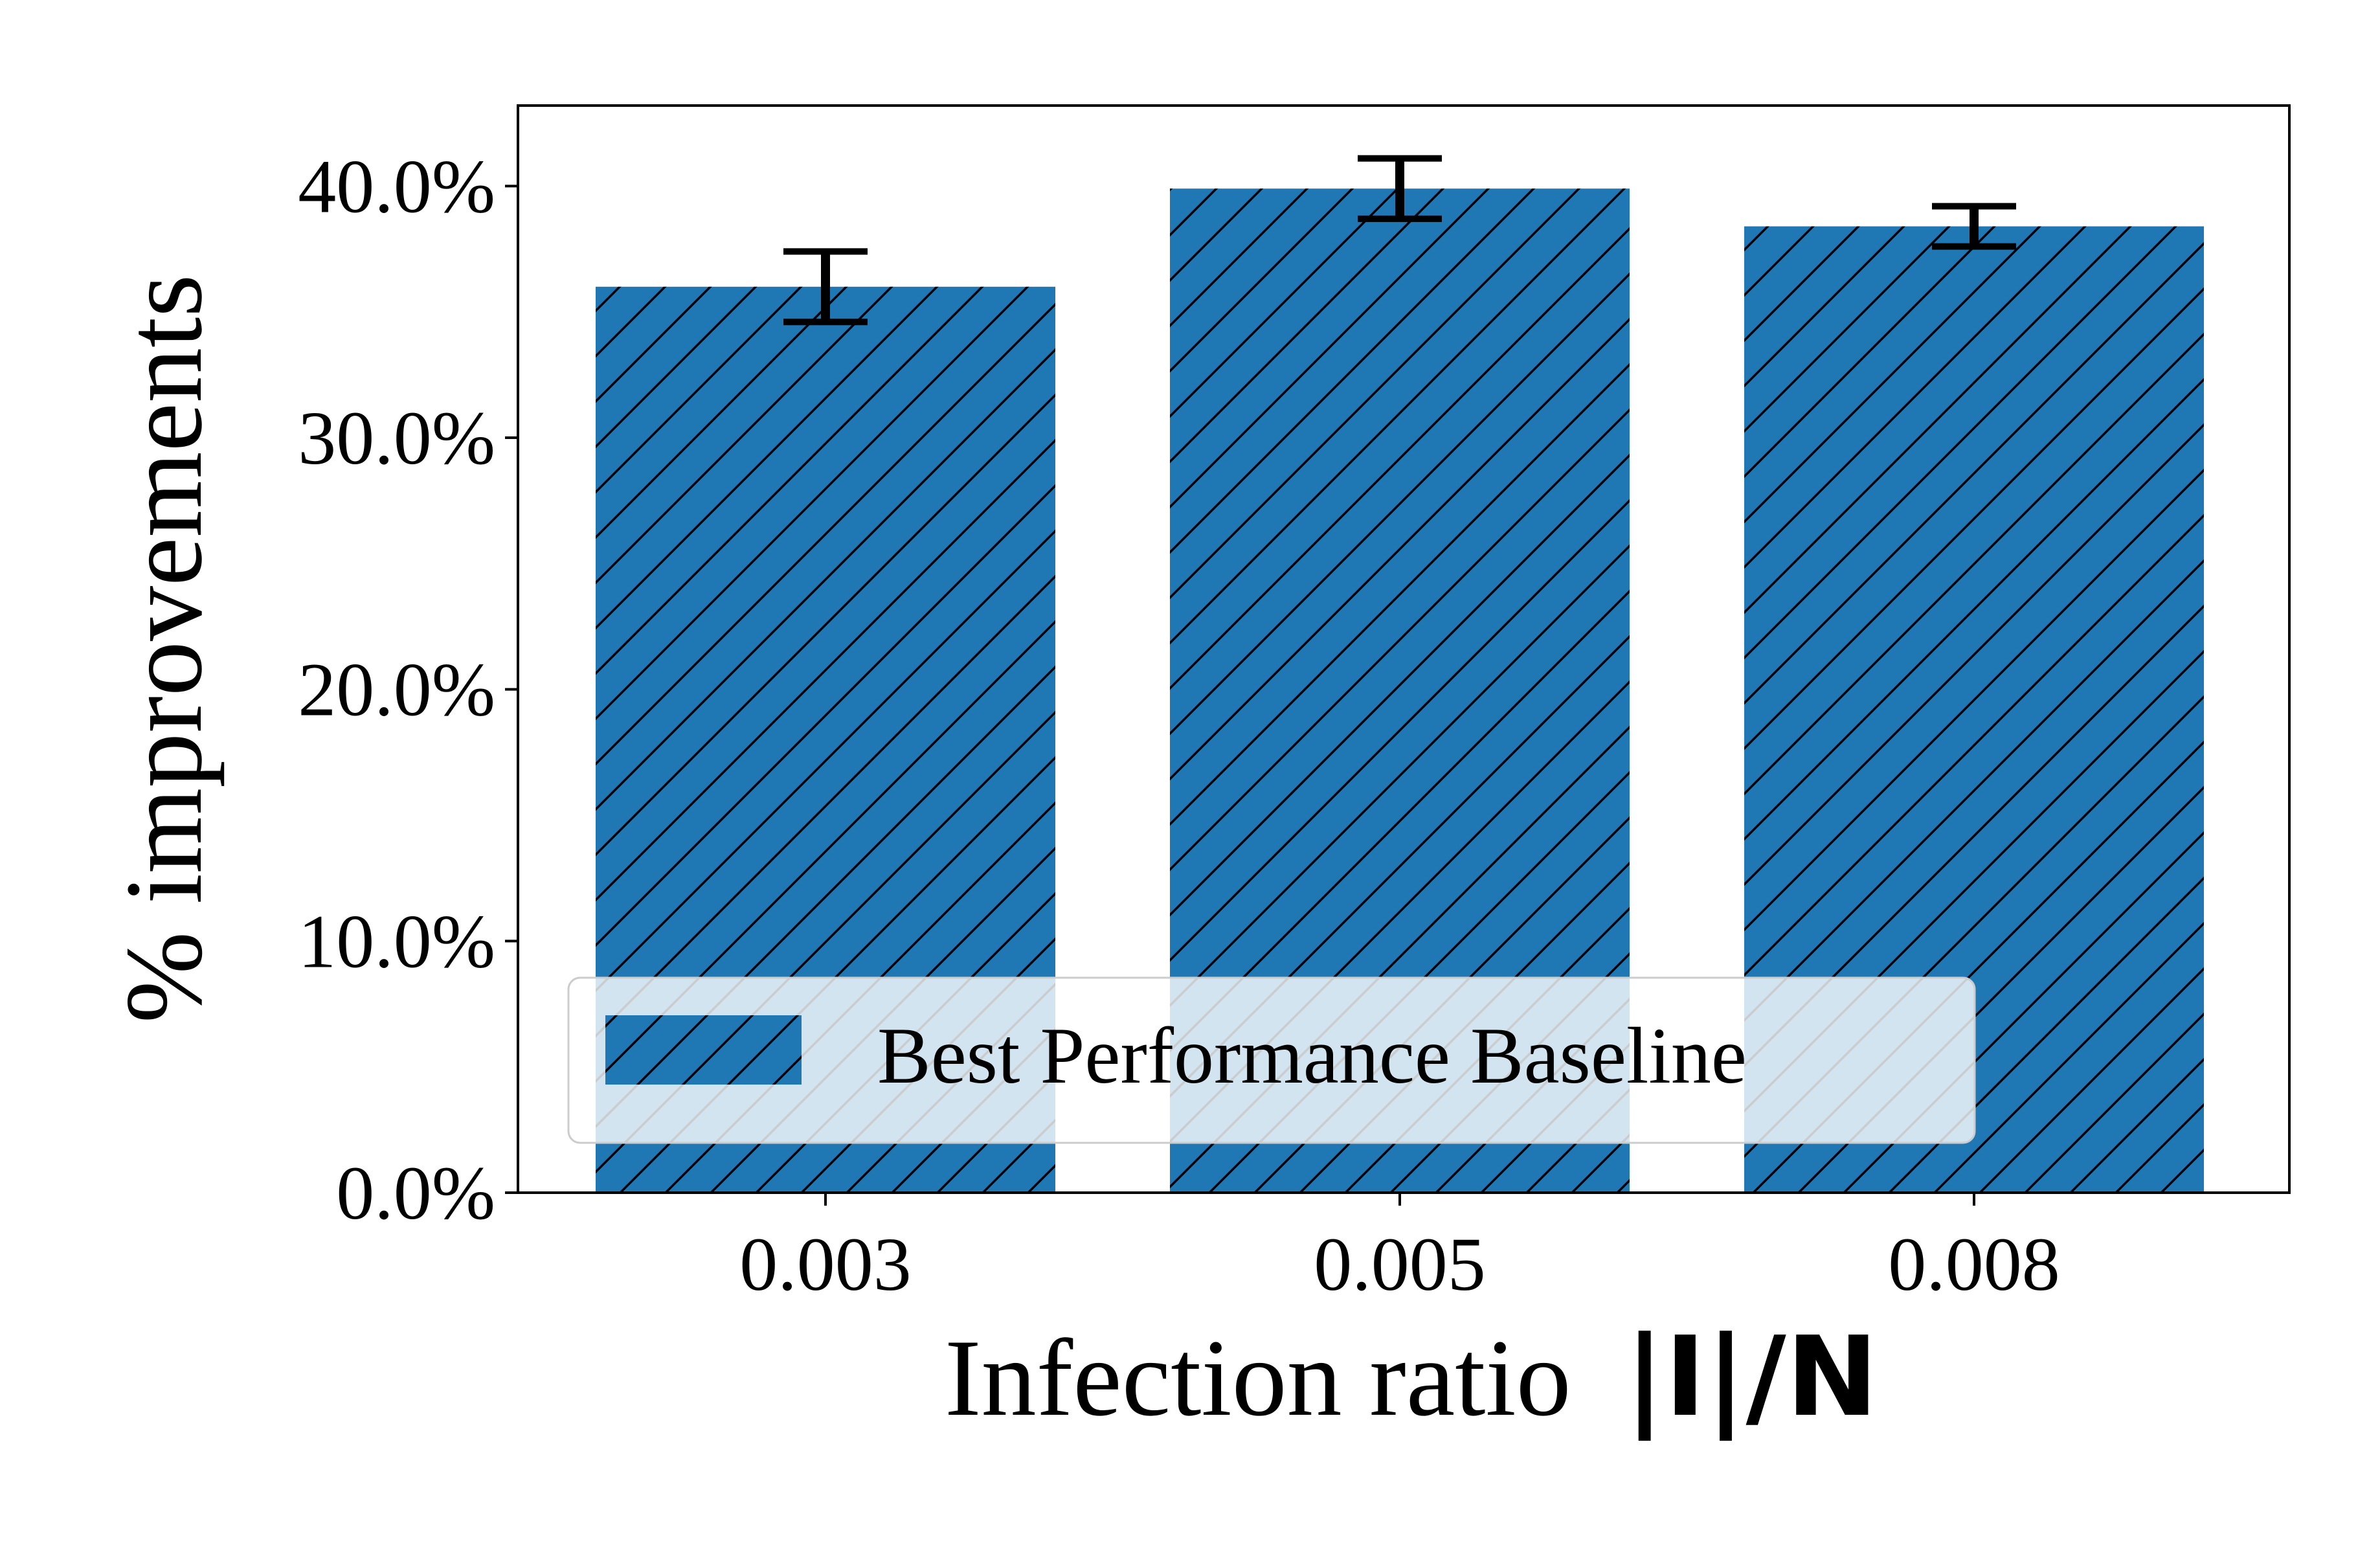 The height and width of the screenshot is (1554, 2380). Describe the element at coordinates (1751, 1377) in the screenshot. I see `x-axis-label-math: |I|/N` at that location.